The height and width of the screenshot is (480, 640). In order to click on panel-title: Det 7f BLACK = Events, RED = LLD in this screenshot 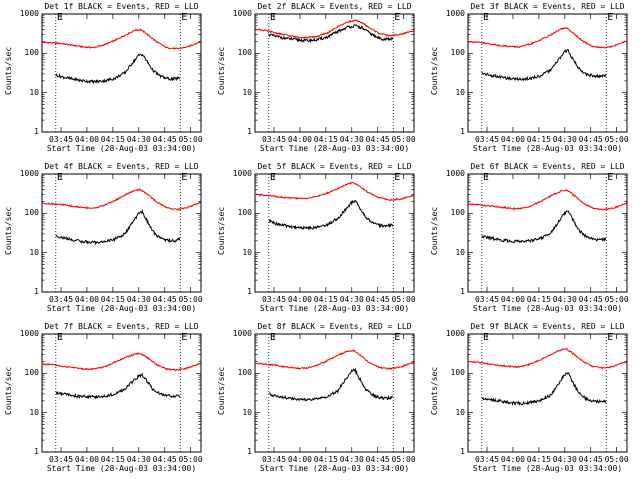, I will do `click(121, 326)`.